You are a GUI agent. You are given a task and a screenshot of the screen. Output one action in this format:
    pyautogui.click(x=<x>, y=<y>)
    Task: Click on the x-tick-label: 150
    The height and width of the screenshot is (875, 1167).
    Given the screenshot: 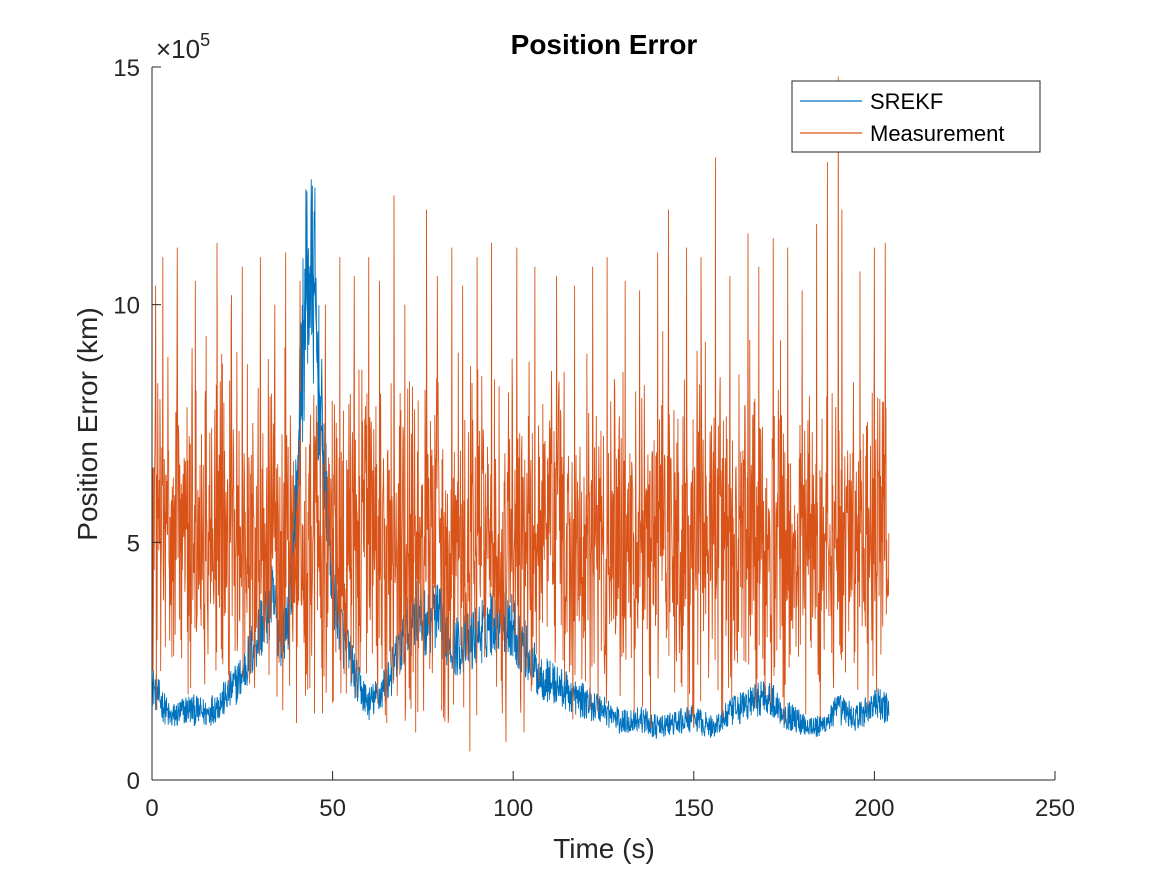 What is the action you would take?
    pyautogui.click(x=694, y=808)
    